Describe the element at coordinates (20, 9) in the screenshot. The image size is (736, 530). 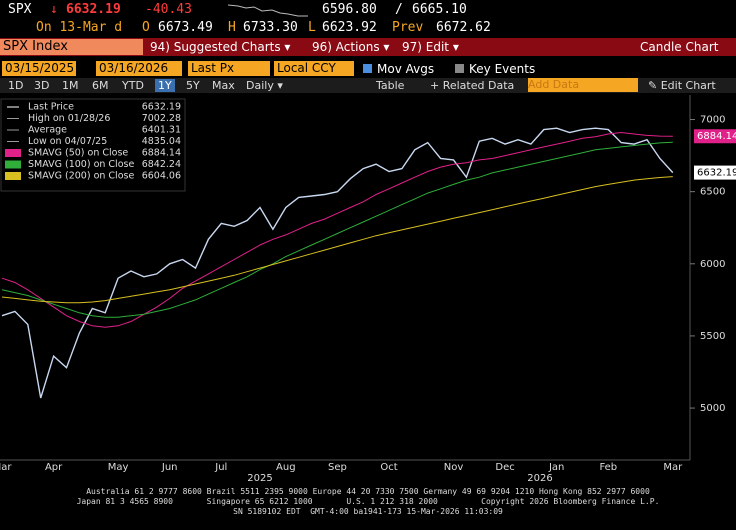
I see `ticker: SPX` at that location.